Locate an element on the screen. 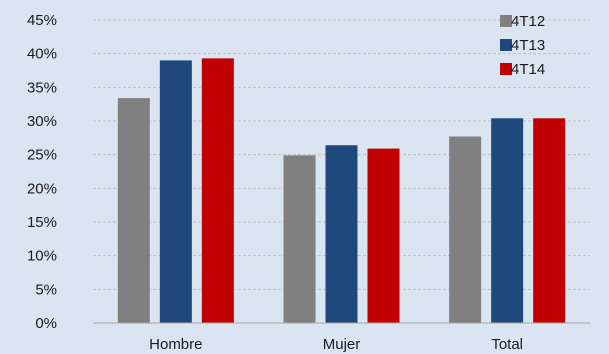  bar-total-4t14 is located at coordinates (549, 220).